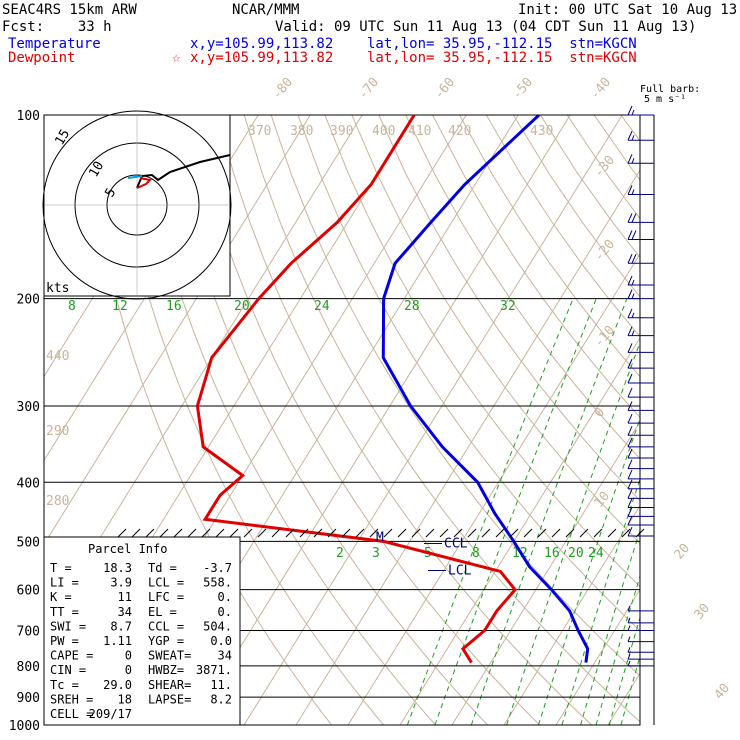 The image size is (740, 740). I want to click on dewpoint-label: Dewpoint, so click(42, 58).